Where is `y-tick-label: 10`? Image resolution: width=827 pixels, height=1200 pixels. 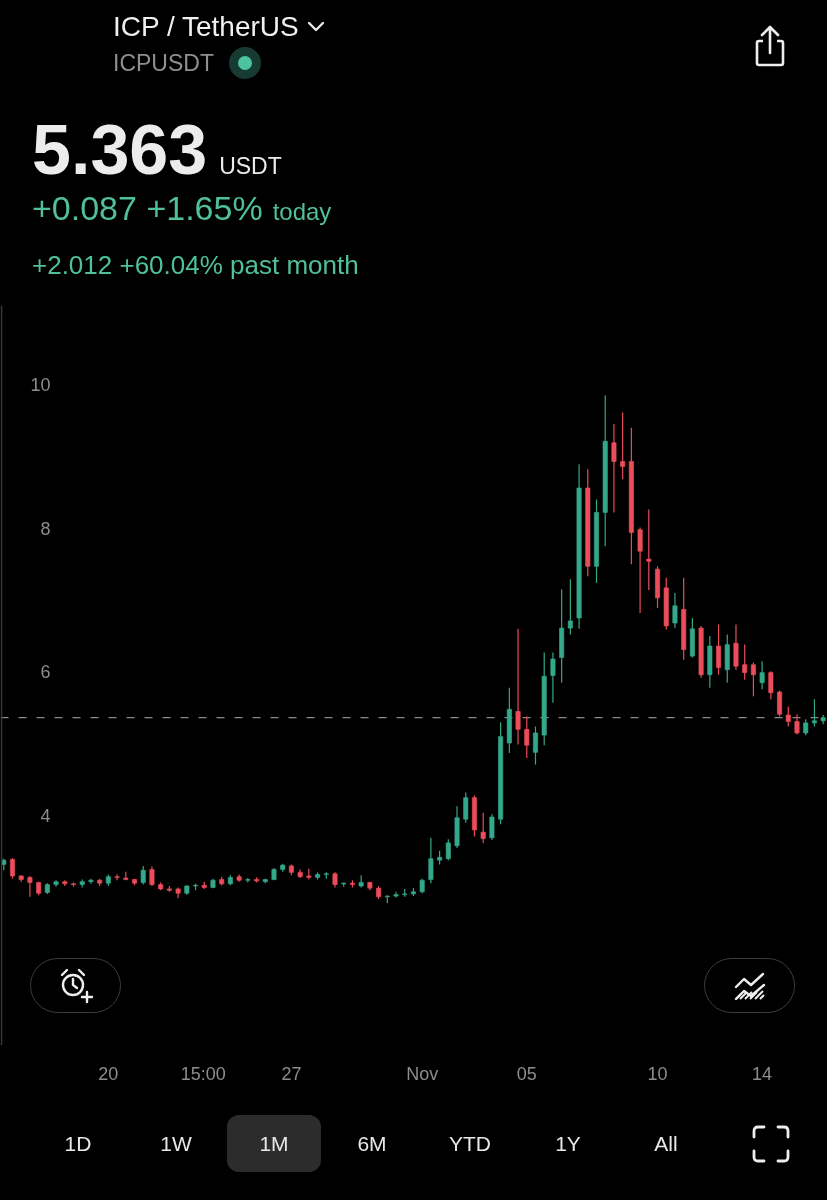 y-tick-label: 10 is located at coordinates (40, 385).